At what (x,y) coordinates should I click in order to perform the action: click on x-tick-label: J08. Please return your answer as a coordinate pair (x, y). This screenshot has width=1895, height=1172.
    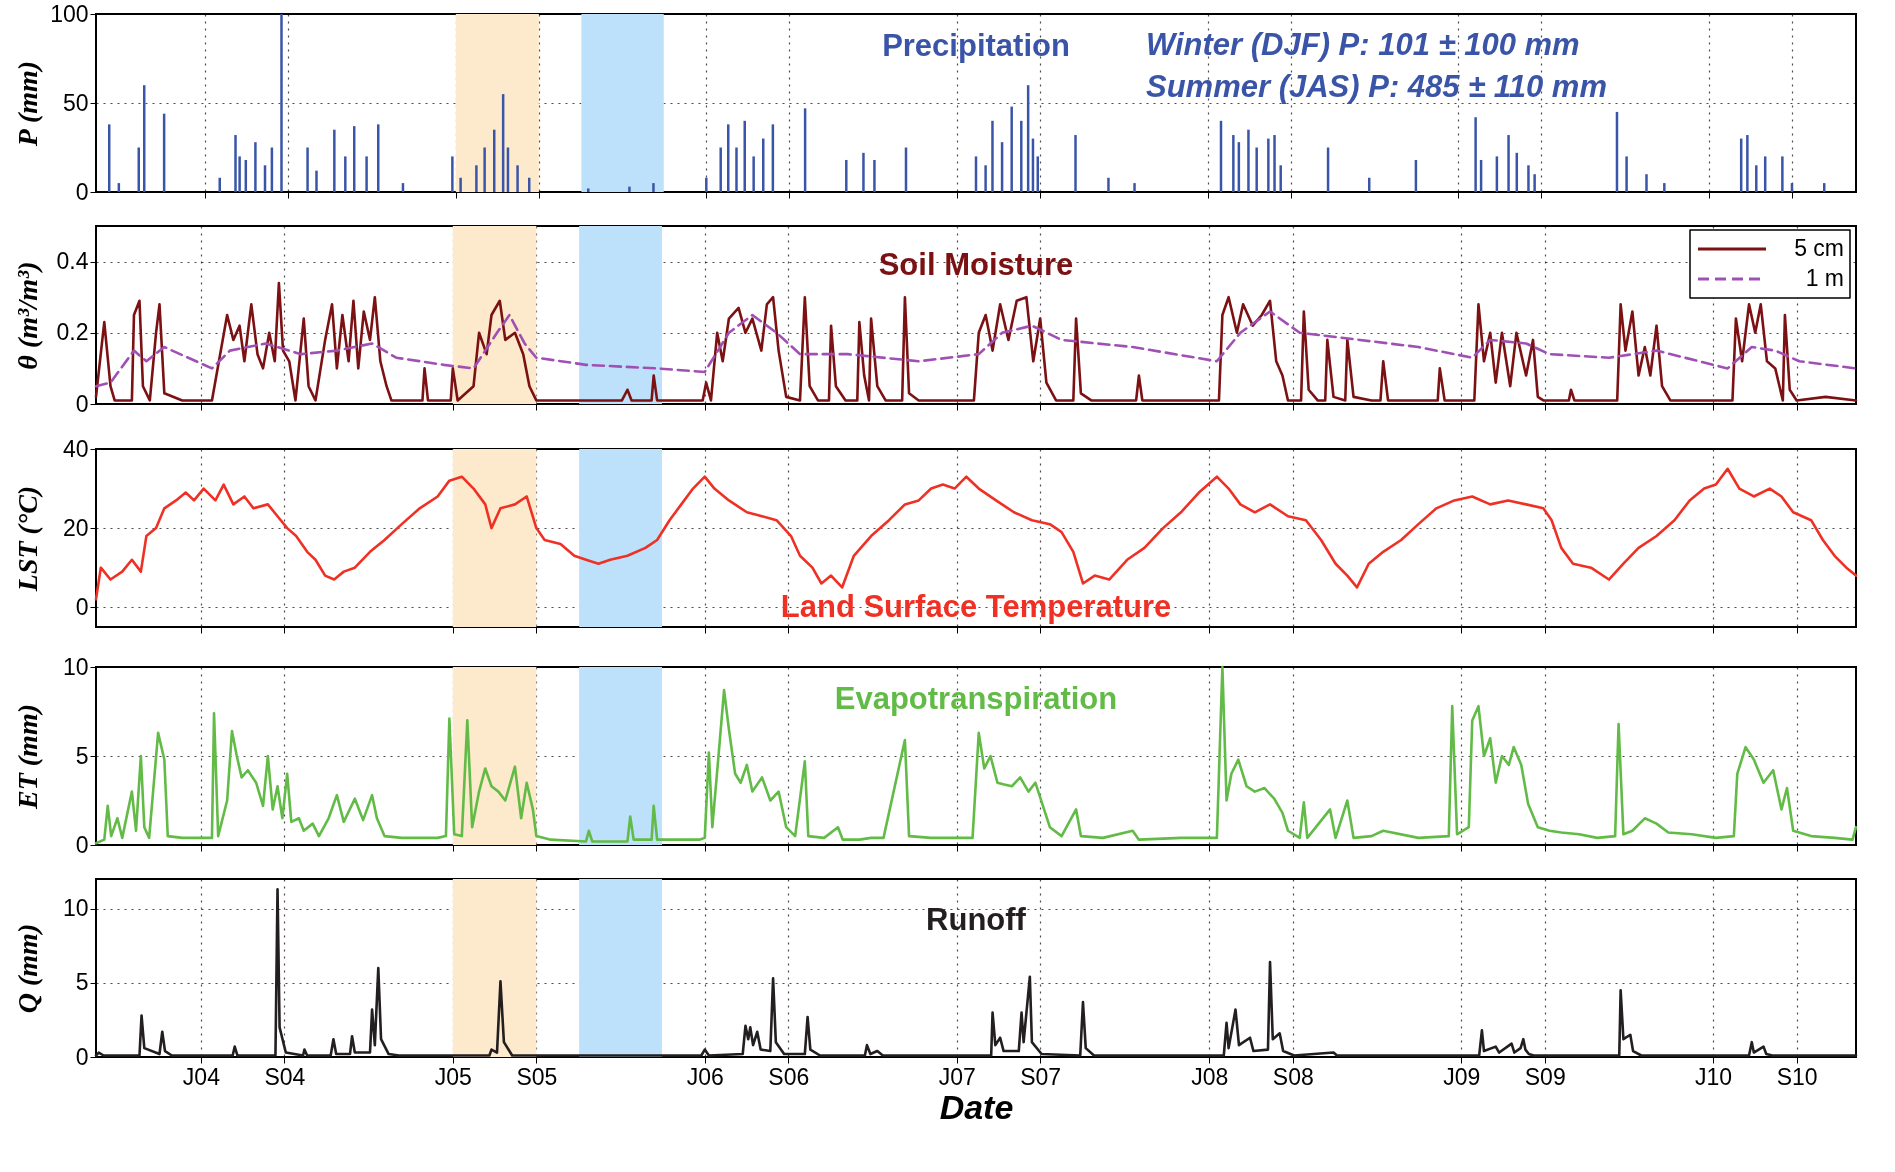
    Looking at the image, I should click on (1210, 1076).